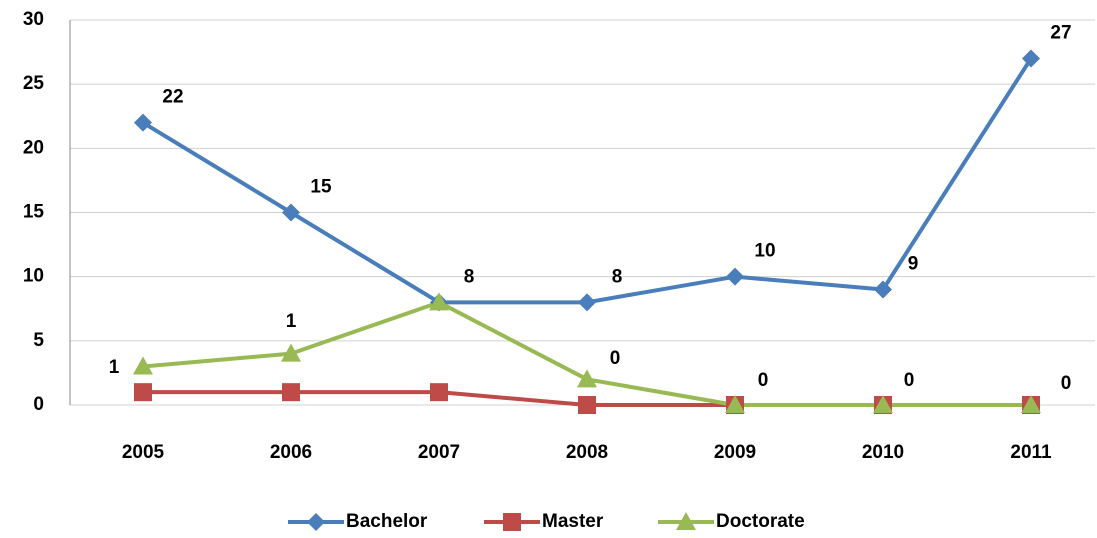 This screenshot has width=1097, height=538. What do you see at coordinates (760, 521) in the screenshot?
I see `legend-label: Doctorate` at bounding box center [760, 521].